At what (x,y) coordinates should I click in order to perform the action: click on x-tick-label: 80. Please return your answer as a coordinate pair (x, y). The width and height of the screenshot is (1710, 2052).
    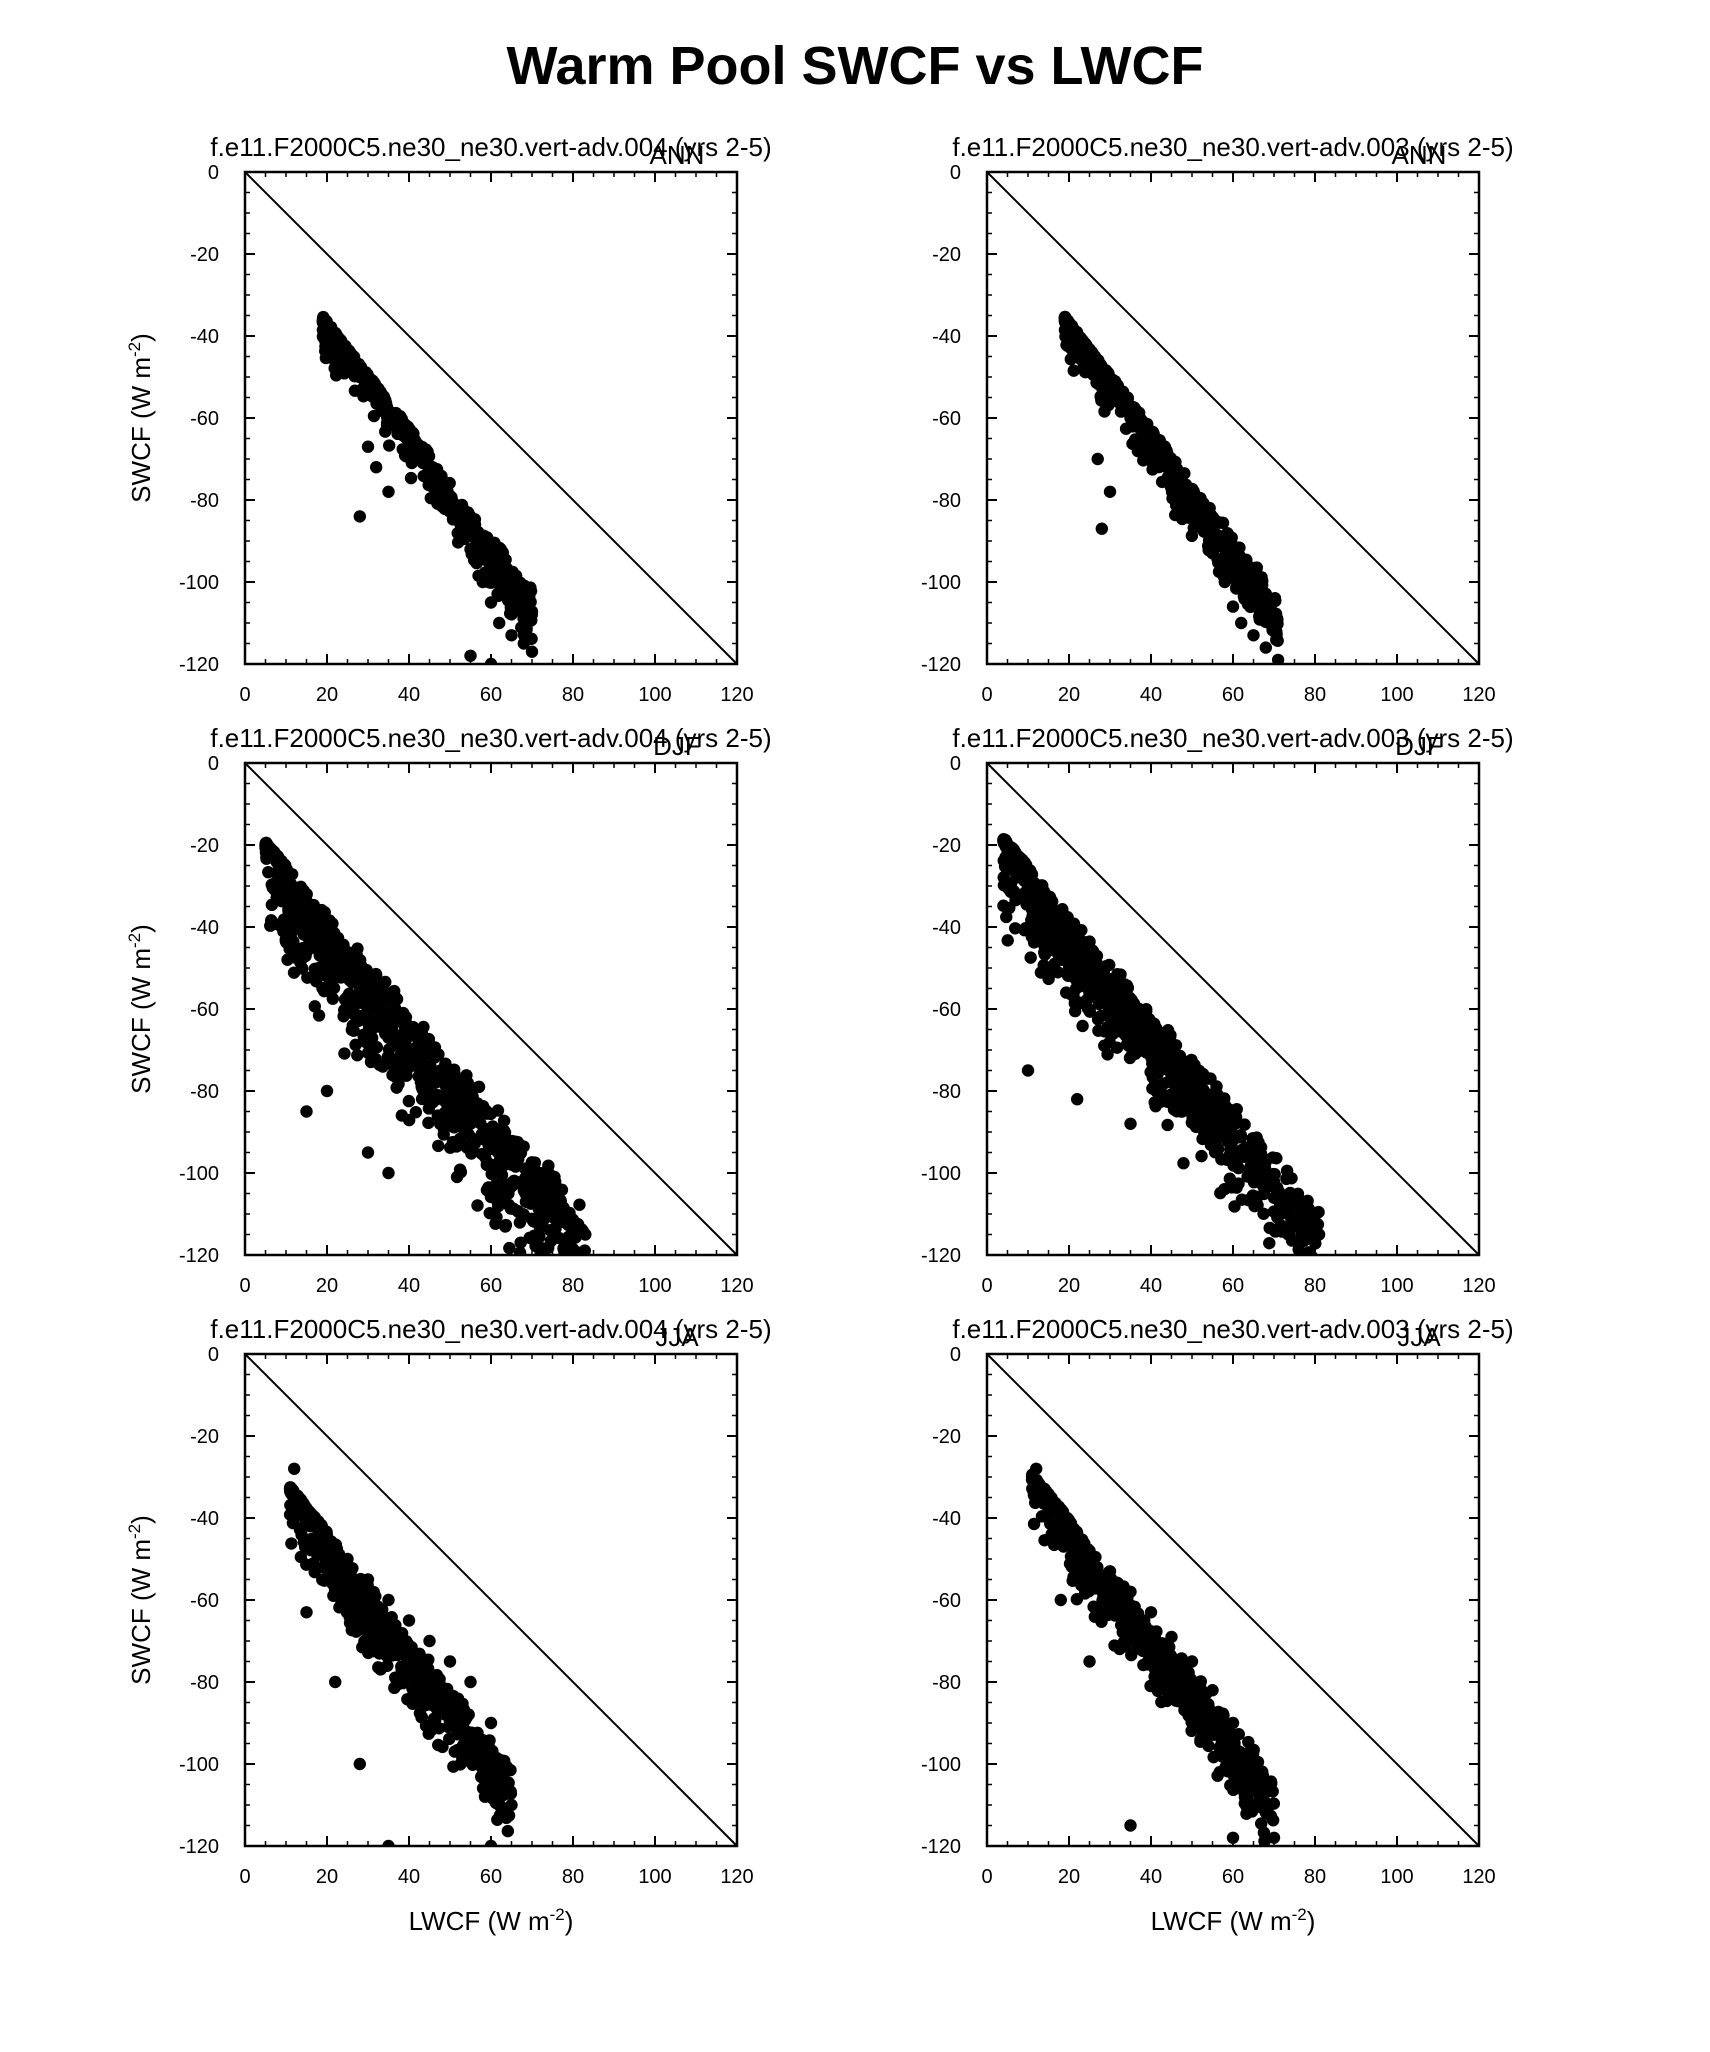
    Looking at the image, I should click on (1315, 695).